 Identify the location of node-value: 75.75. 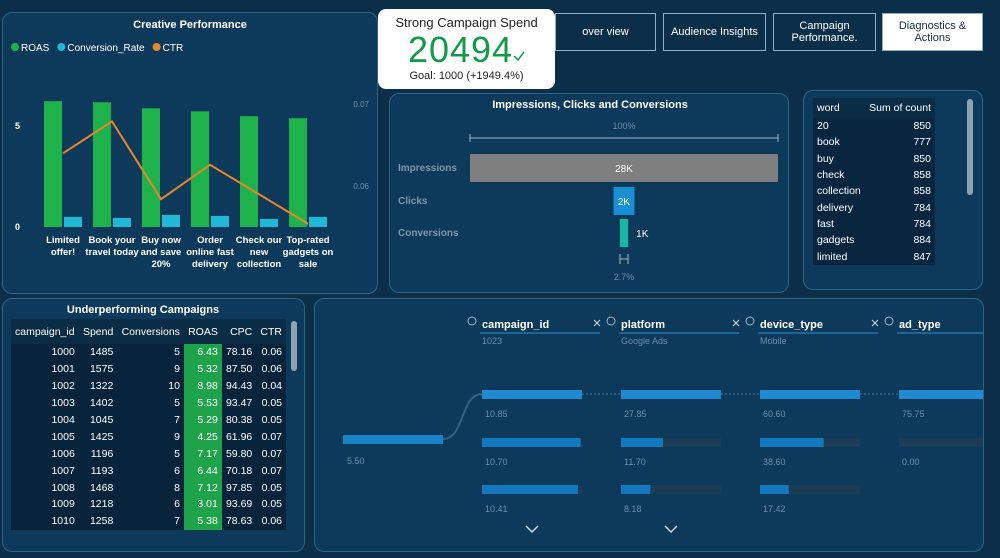
(913, 414).